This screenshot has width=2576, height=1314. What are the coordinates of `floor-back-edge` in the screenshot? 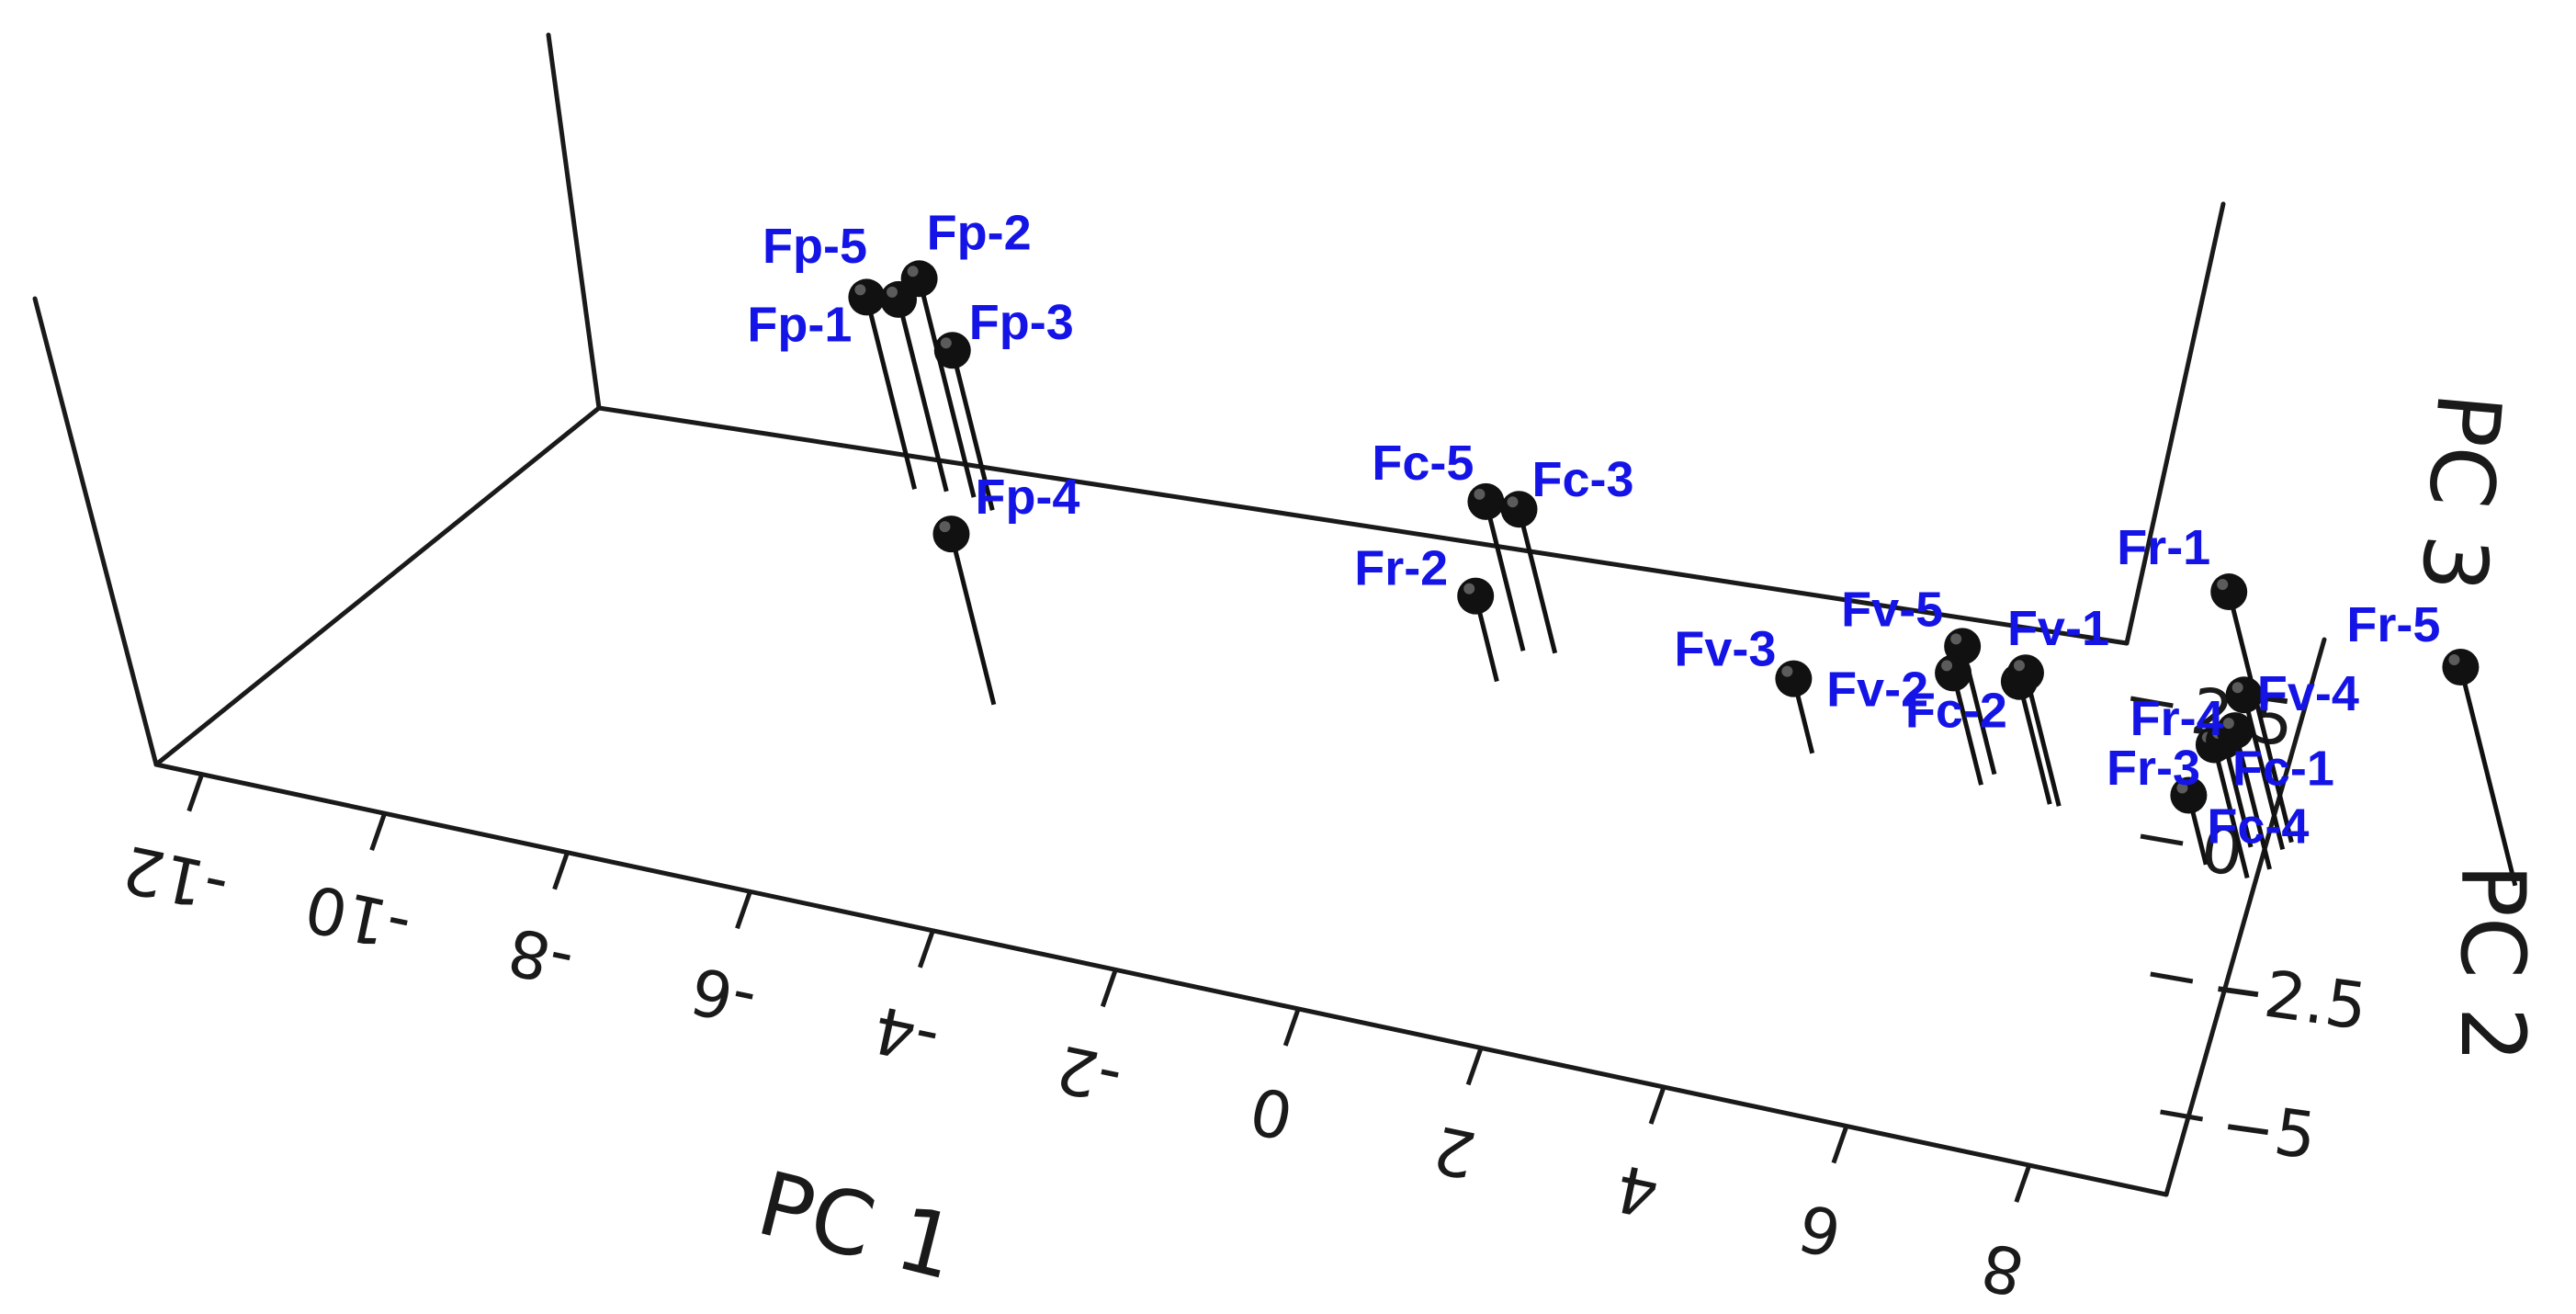 It's located at (1363, 526).